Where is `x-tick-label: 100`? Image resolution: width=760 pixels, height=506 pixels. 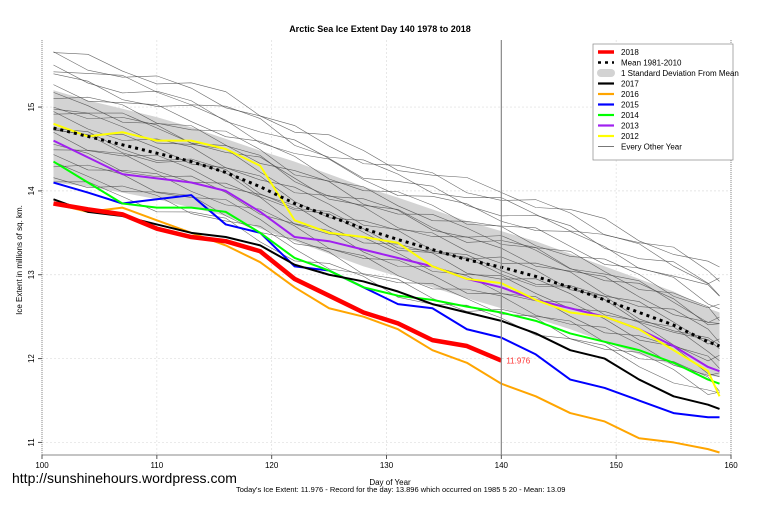
x-tick-label: 100 is located at coordinates (42, 465).